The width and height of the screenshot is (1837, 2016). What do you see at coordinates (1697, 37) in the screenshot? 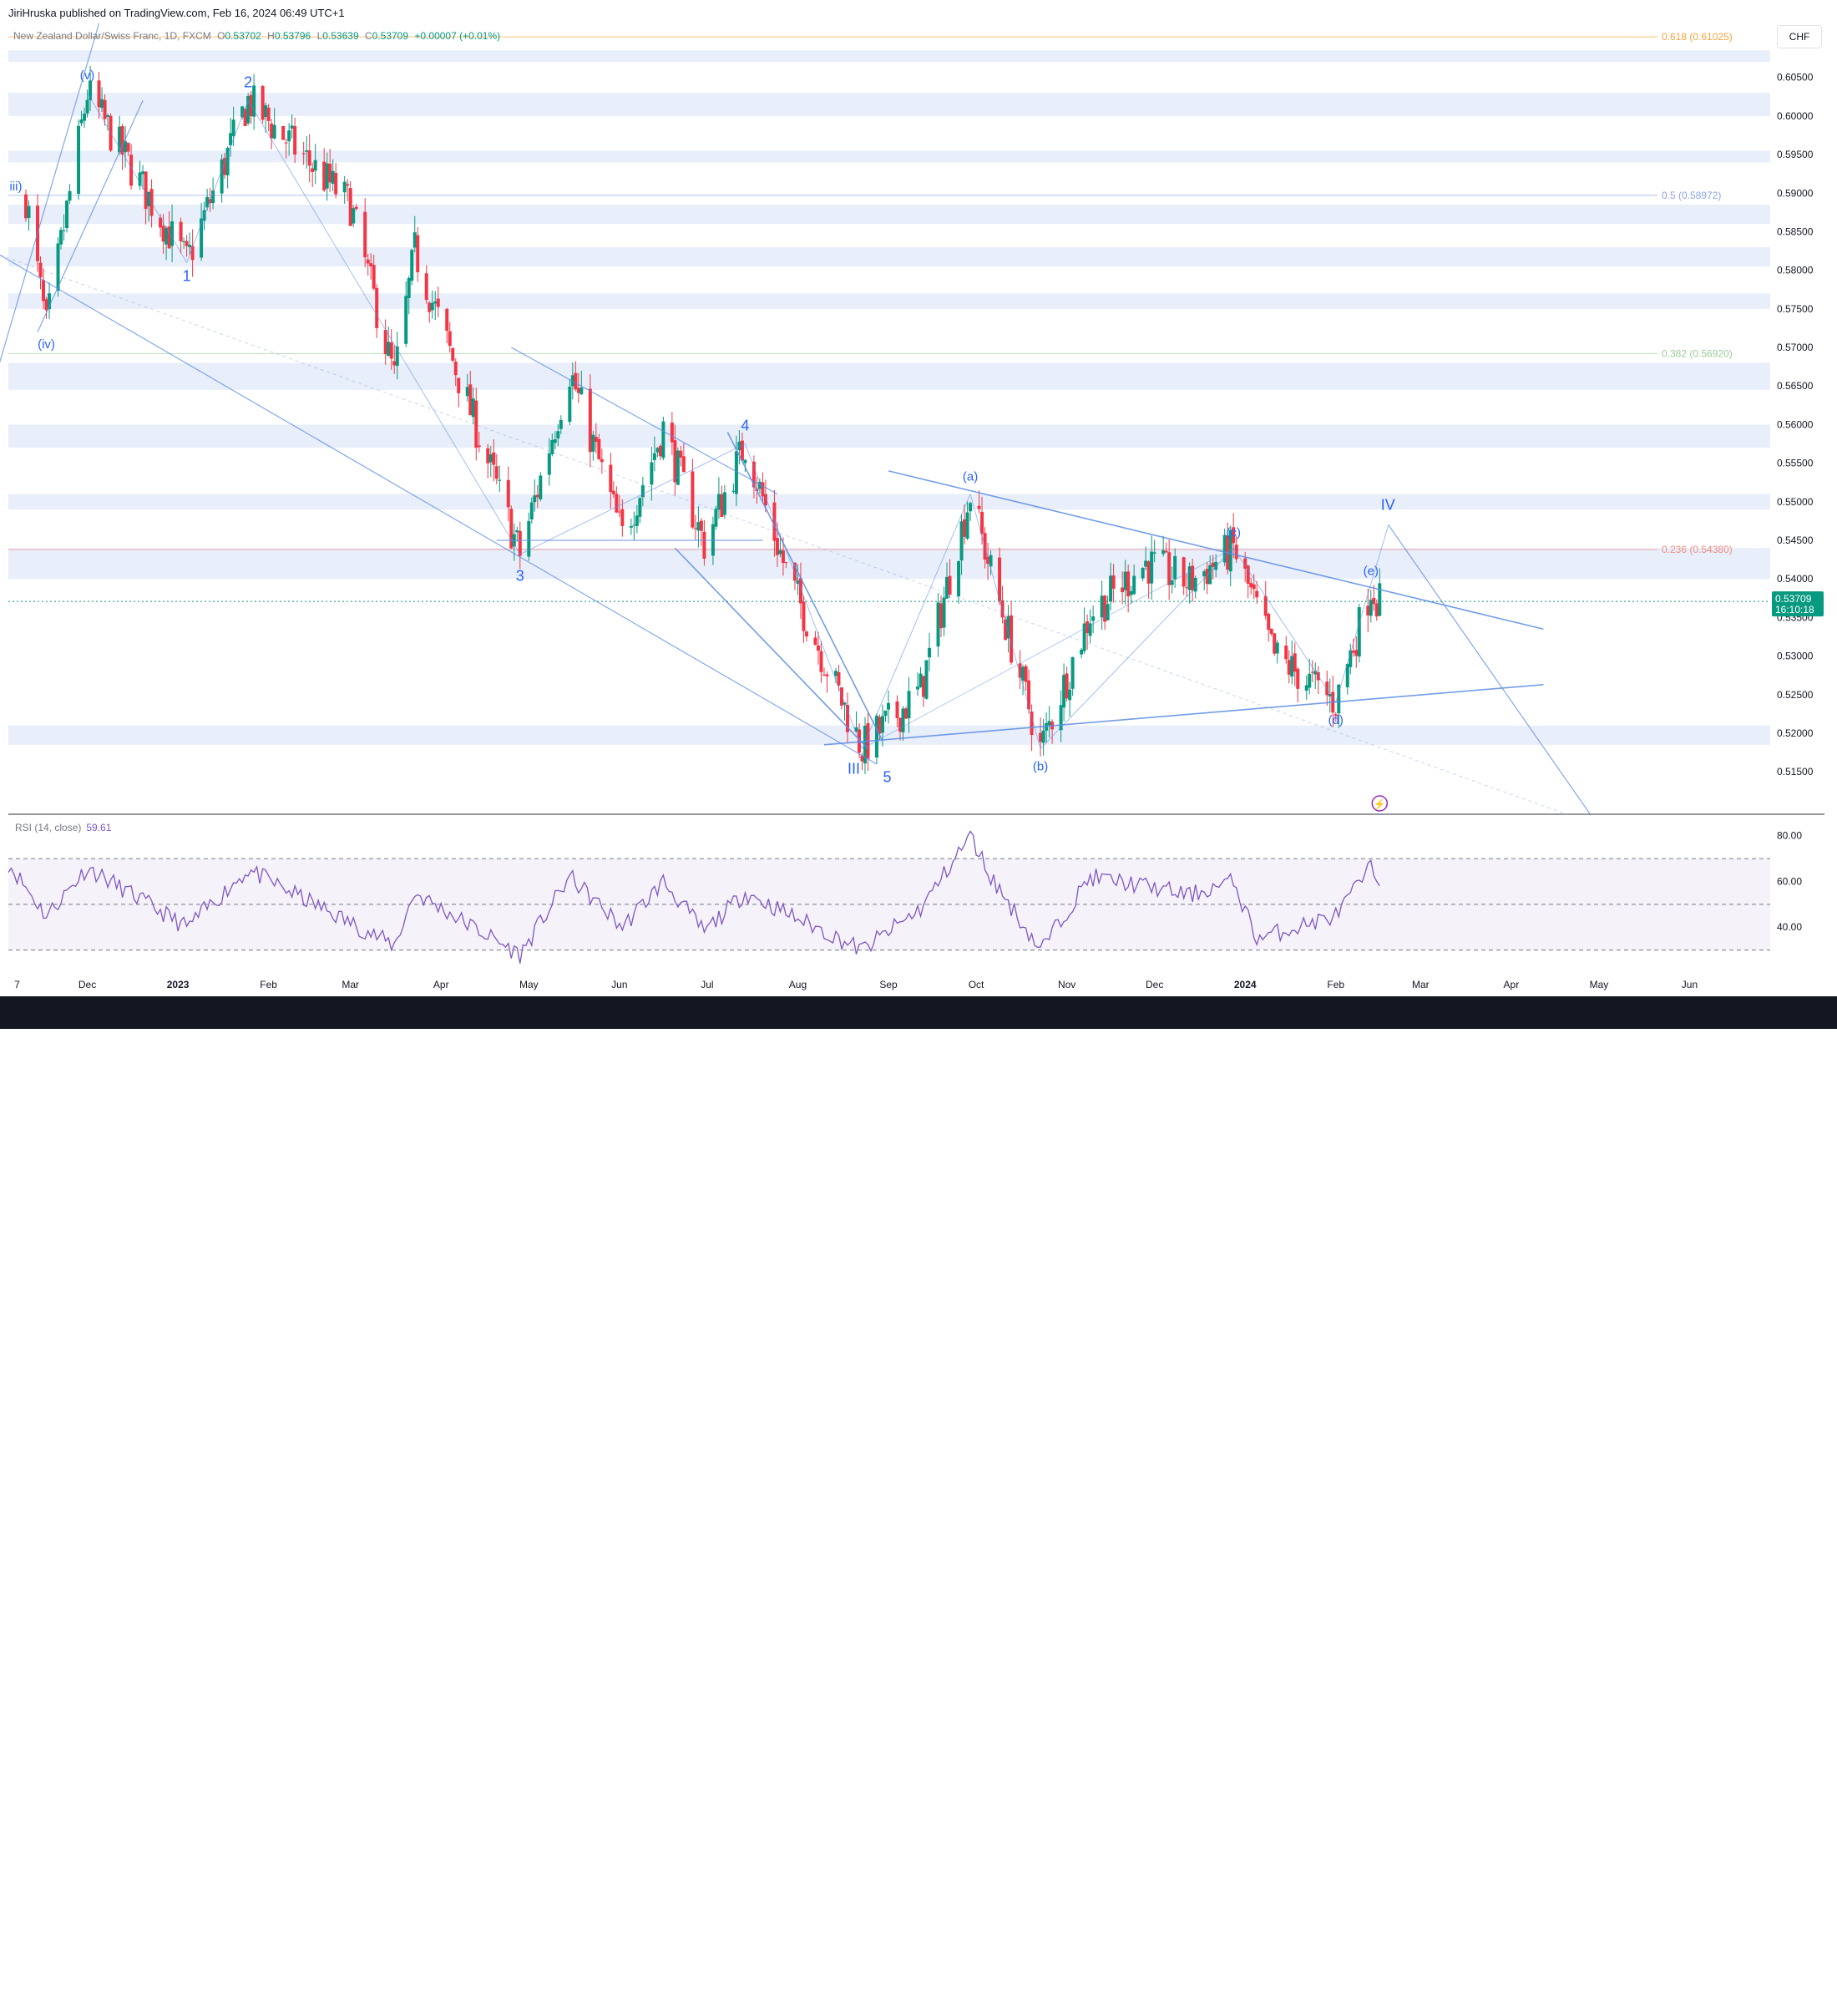
I see `fib-level-label: 0.618 (0.61025)` at bounding box center [1697, 37].